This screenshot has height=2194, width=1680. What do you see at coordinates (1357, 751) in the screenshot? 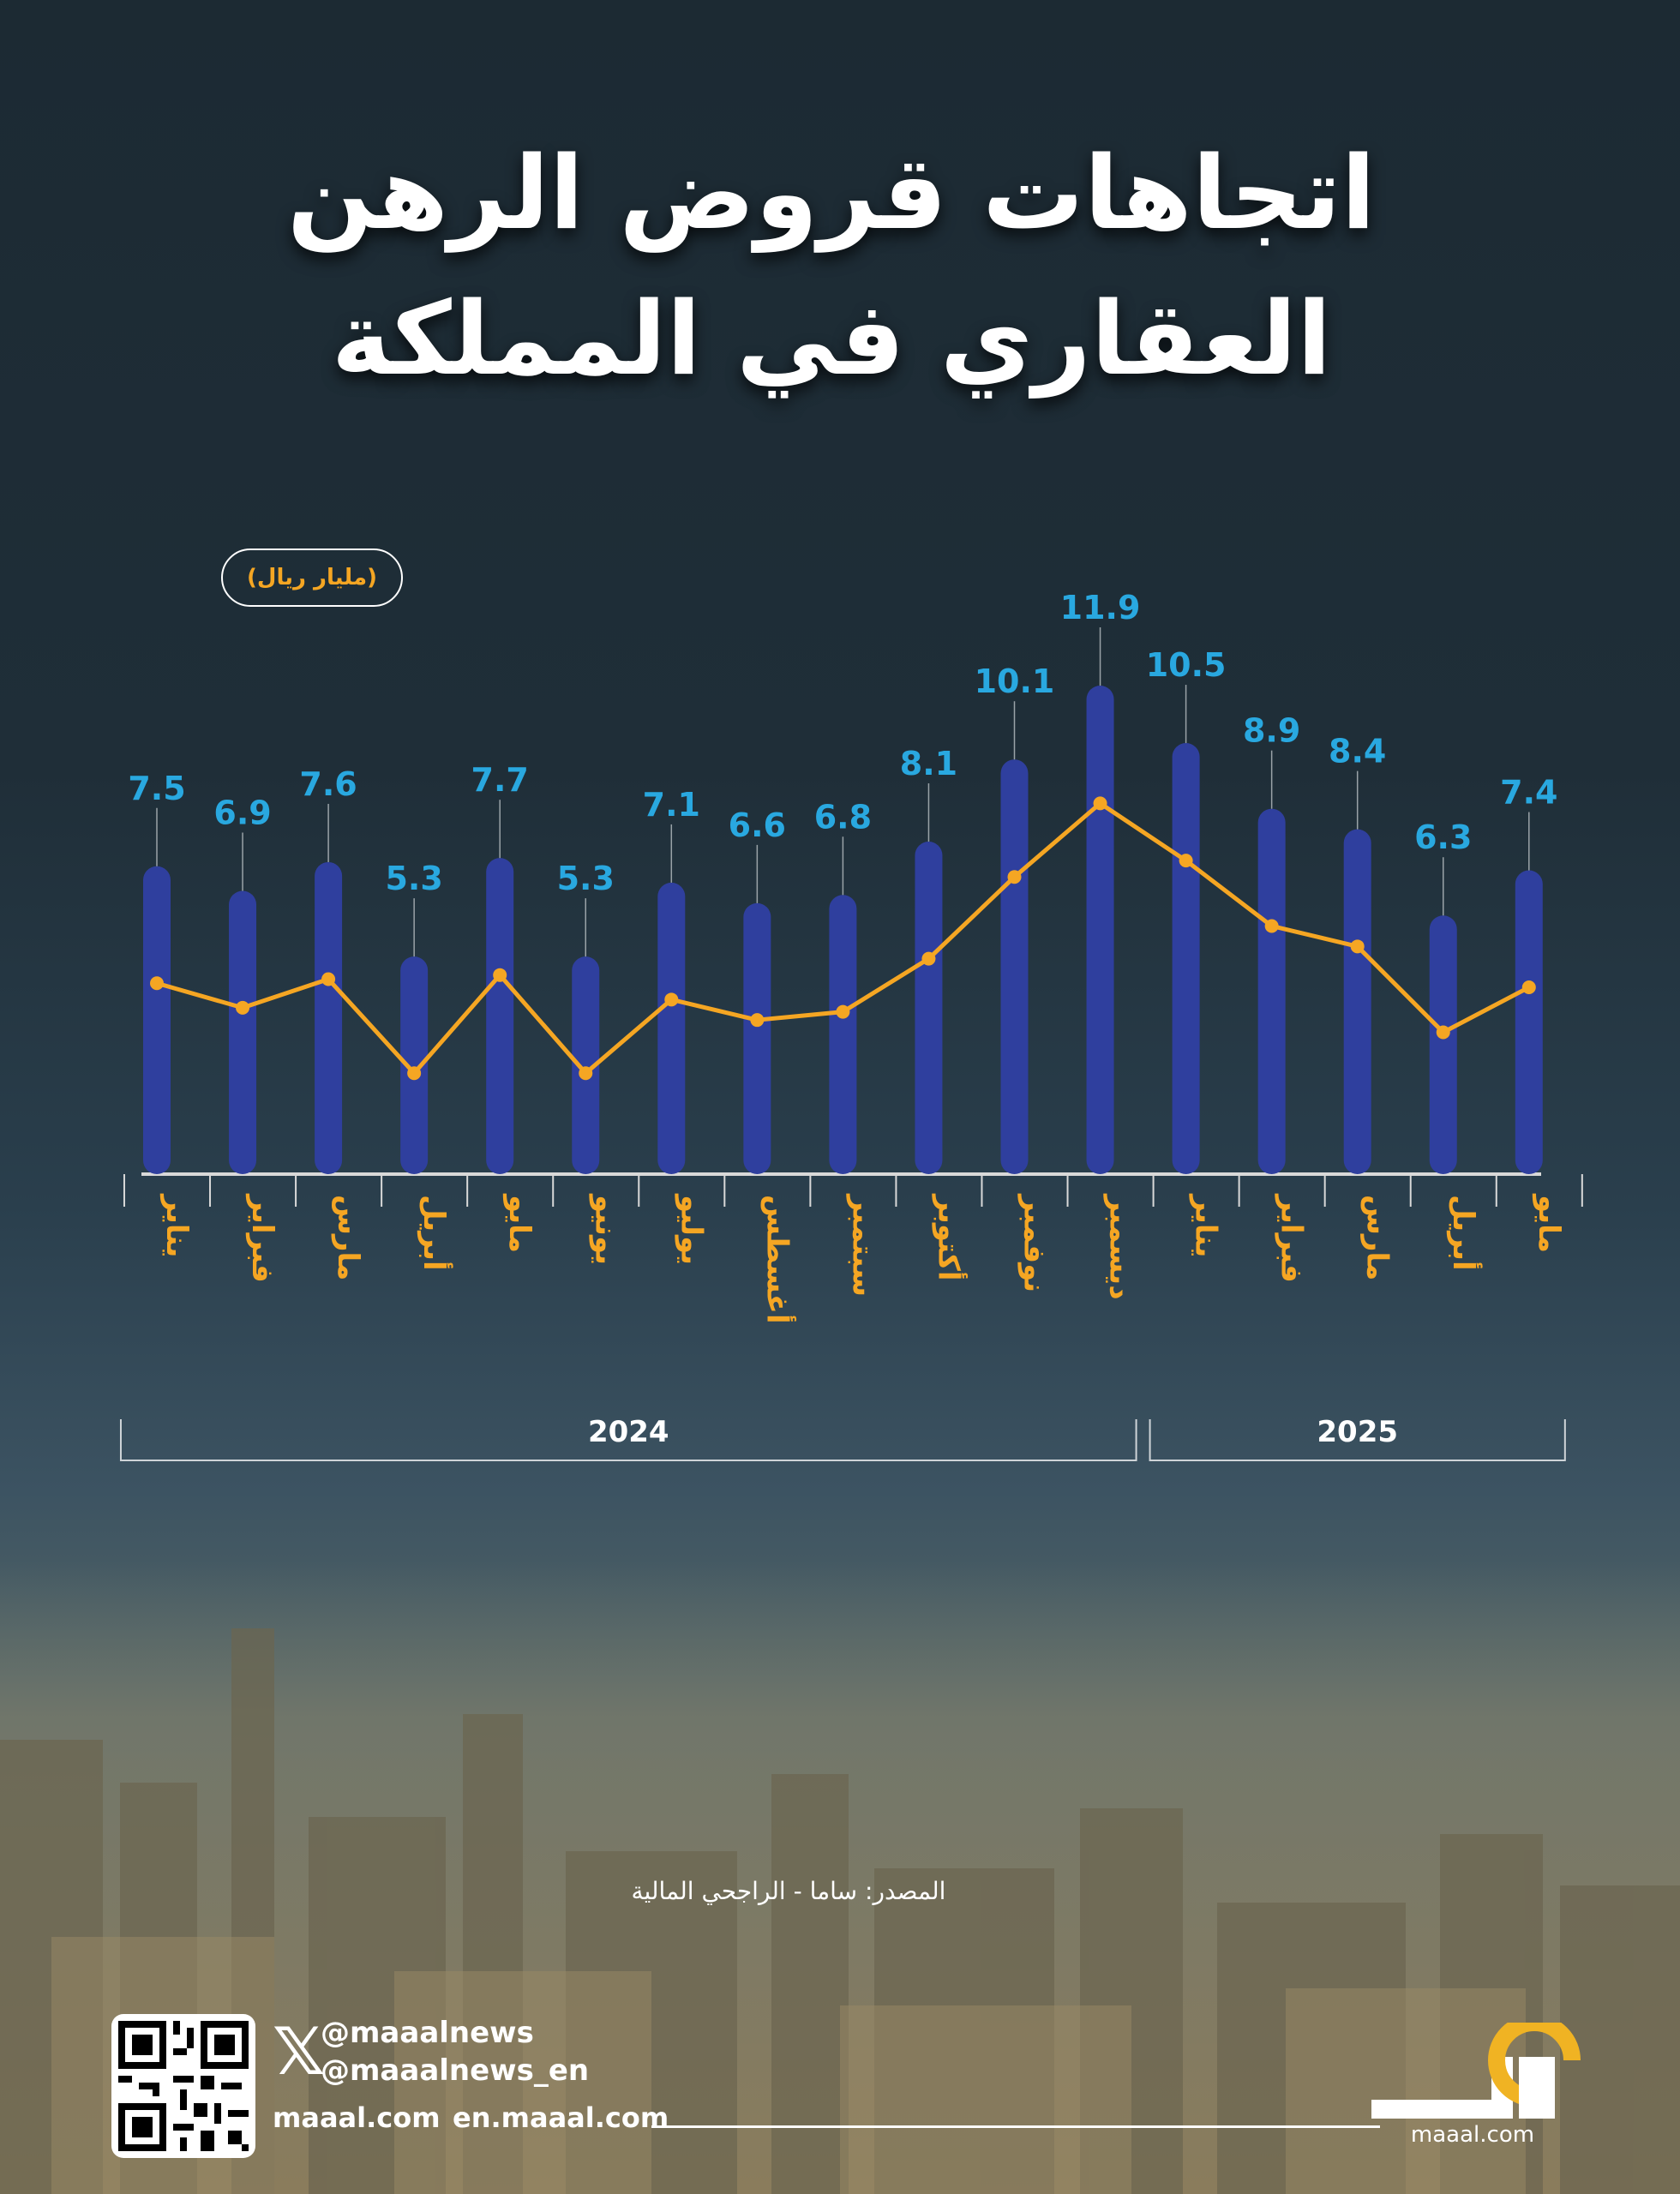
I see `value-label: 8.4` at bounding box center [1357, 751].